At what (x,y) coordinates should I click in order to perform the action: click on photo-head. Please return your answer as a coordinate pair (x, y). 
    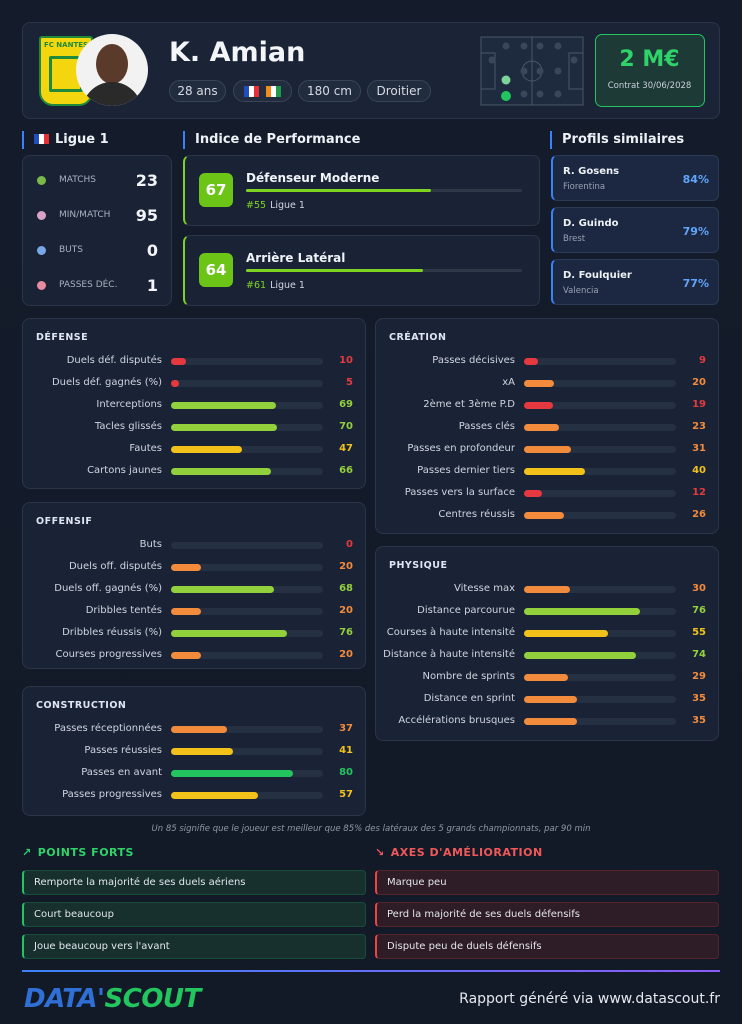
    Looking at the image, I should click on (112, 64).